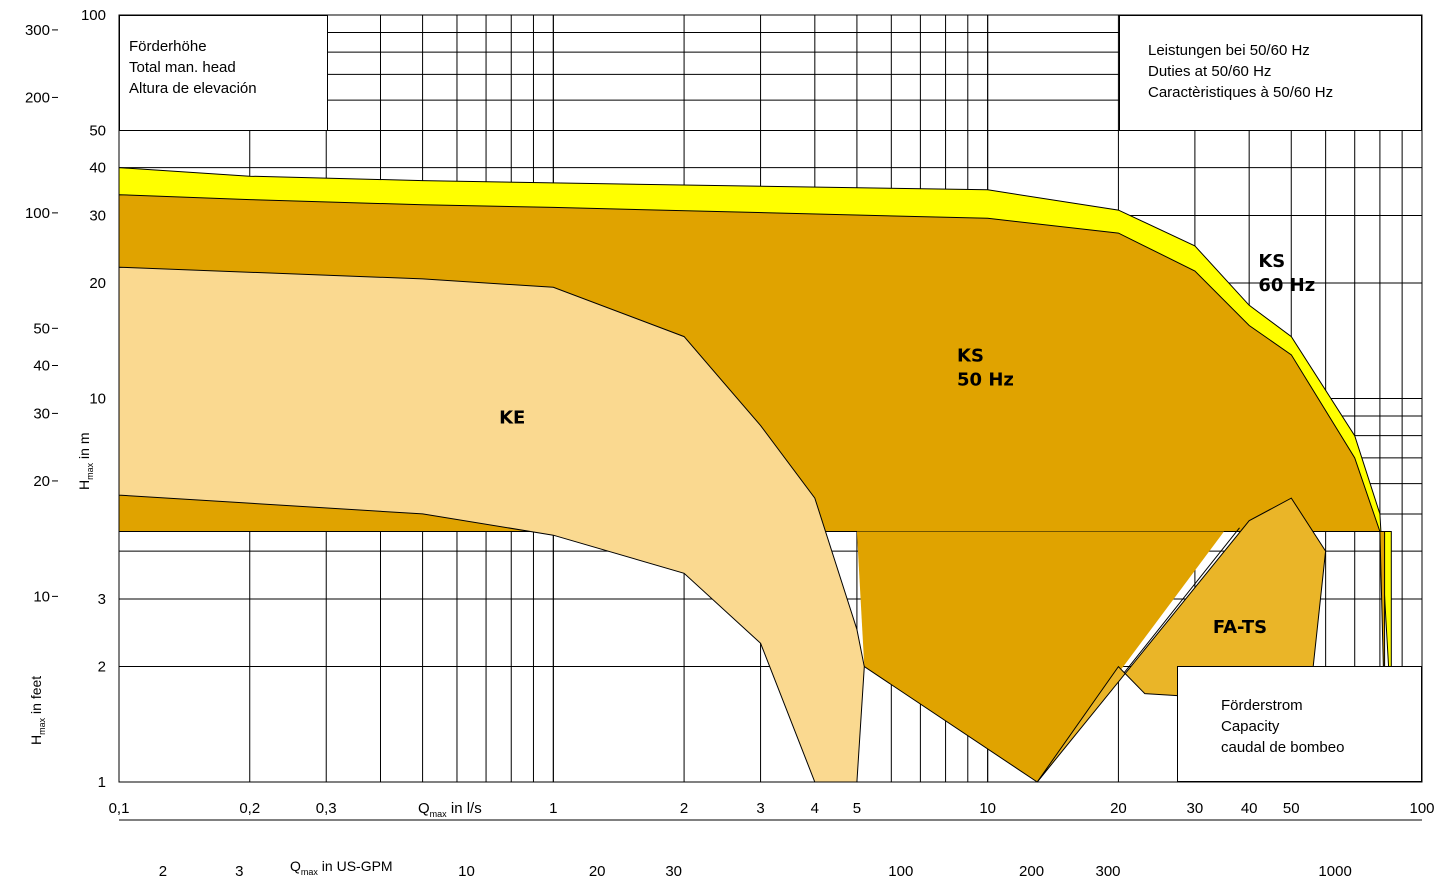  I want to click on y-tick-label-m: 100, so click(93, 15).